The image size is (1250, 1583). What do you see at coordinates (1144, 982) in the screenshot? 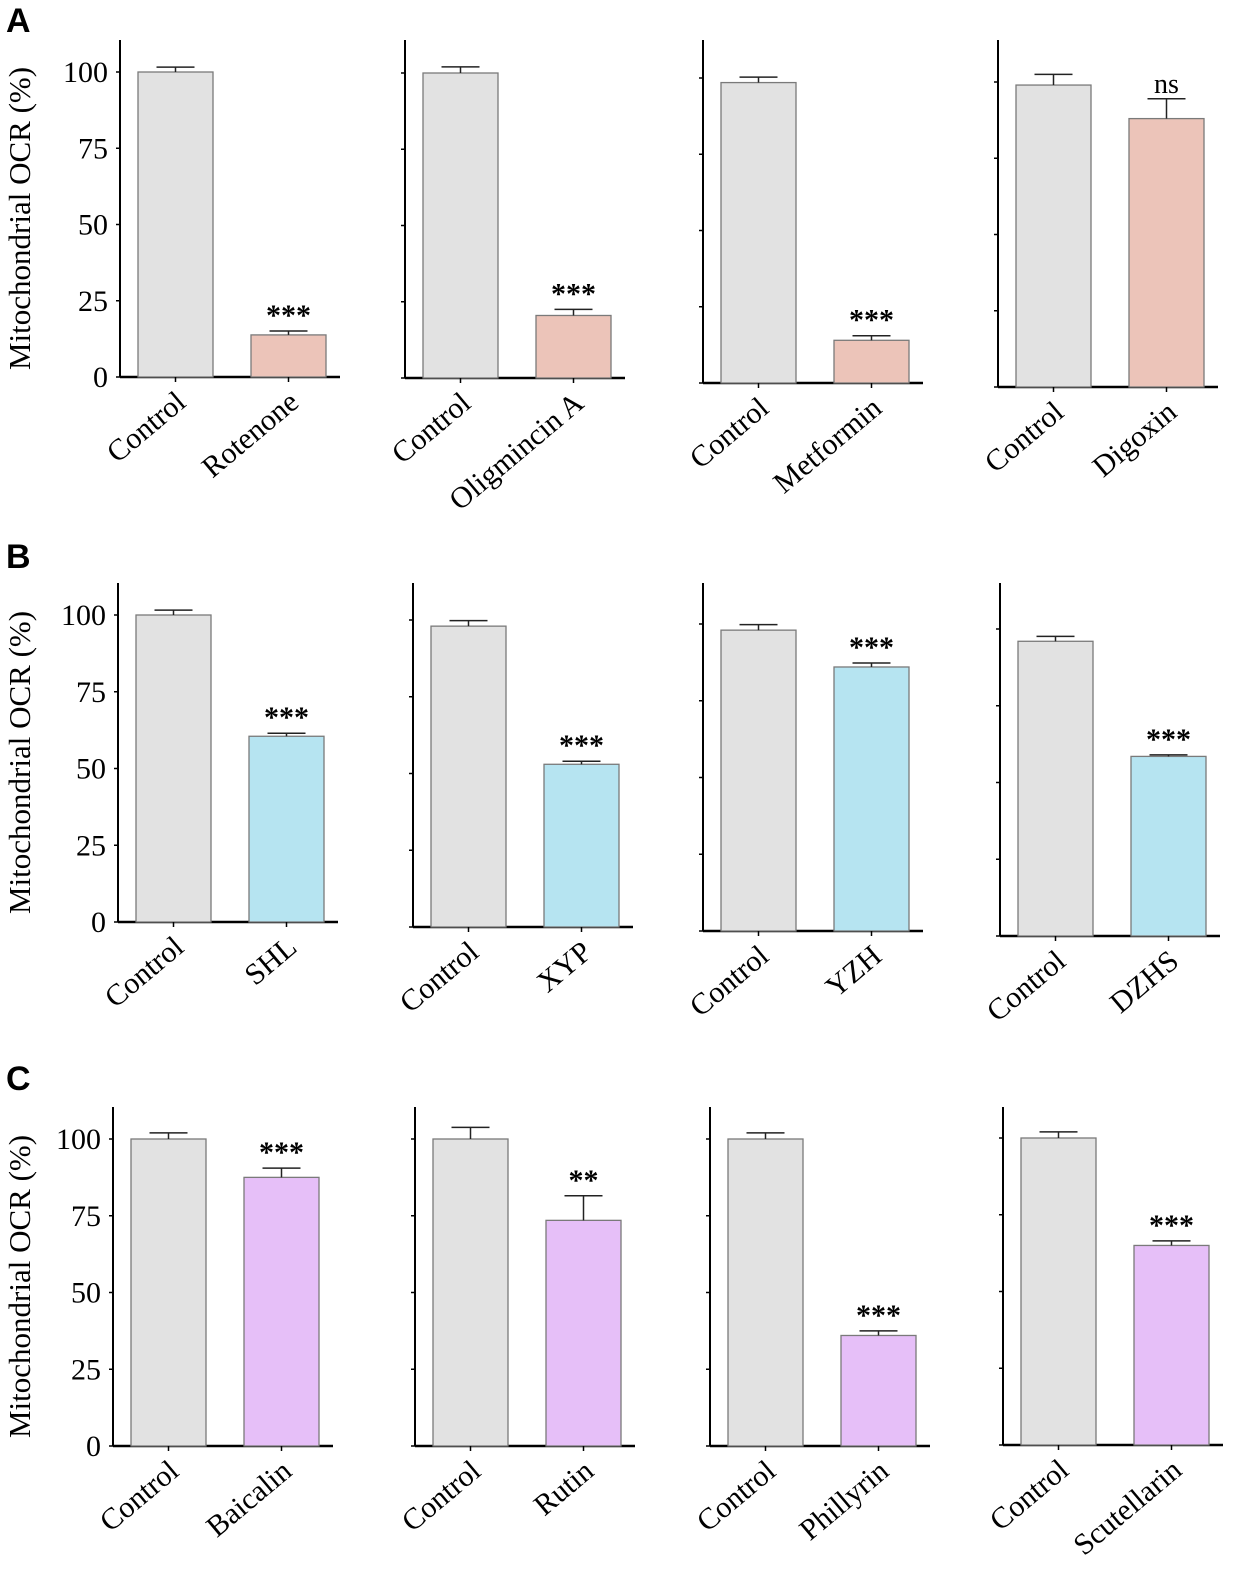
I see `x-tick-label: DZHS` at bounding box center [1144, 982].